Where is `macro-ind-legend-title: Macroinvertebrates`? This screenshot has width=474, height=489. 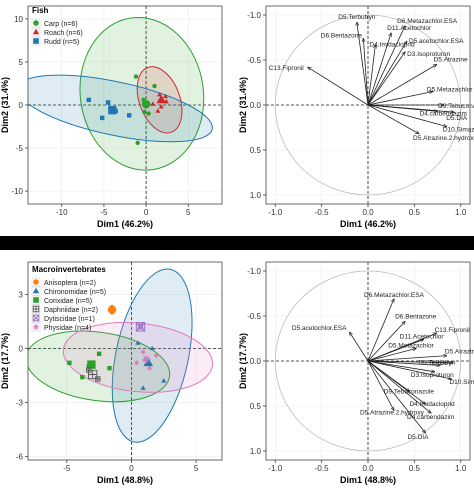 macro-ind-legend-title: Macroinvertebrates is located at coordinates (69, 269).